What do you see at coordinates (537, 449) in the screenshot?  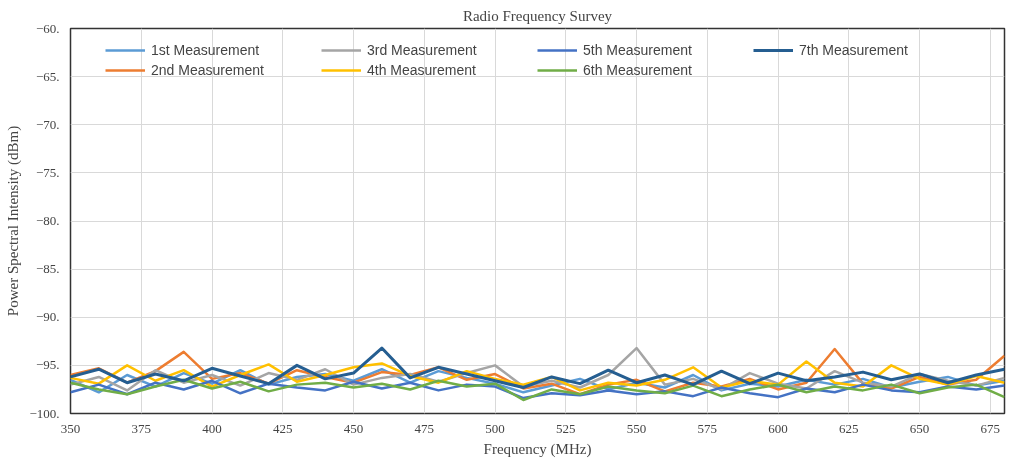 I see `x-axis-title: Frequency (MHz)` at bounding box center [537, 449].